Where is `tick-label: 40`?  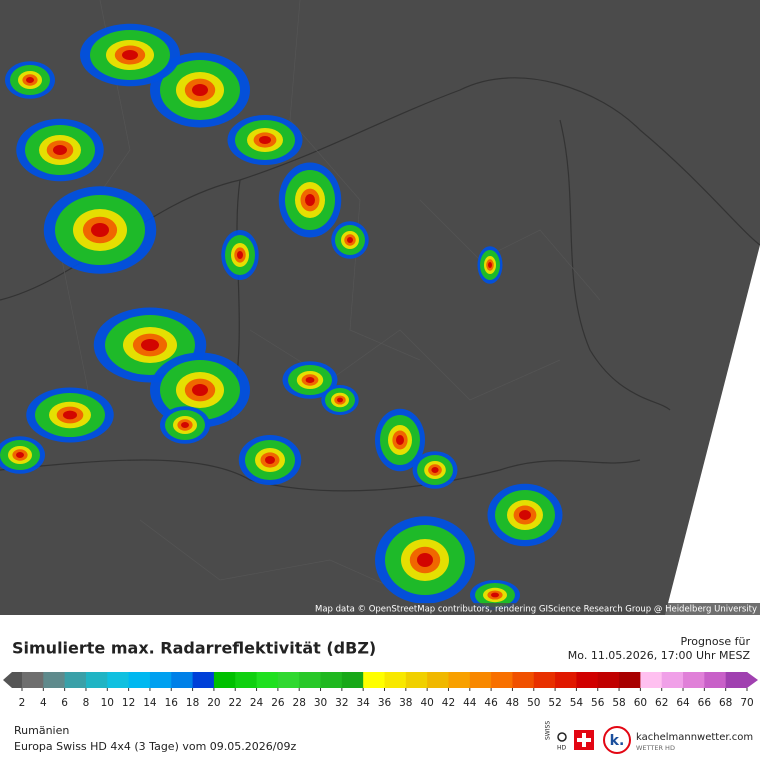
tick-label: 40 is located at coordinates (426, 703).